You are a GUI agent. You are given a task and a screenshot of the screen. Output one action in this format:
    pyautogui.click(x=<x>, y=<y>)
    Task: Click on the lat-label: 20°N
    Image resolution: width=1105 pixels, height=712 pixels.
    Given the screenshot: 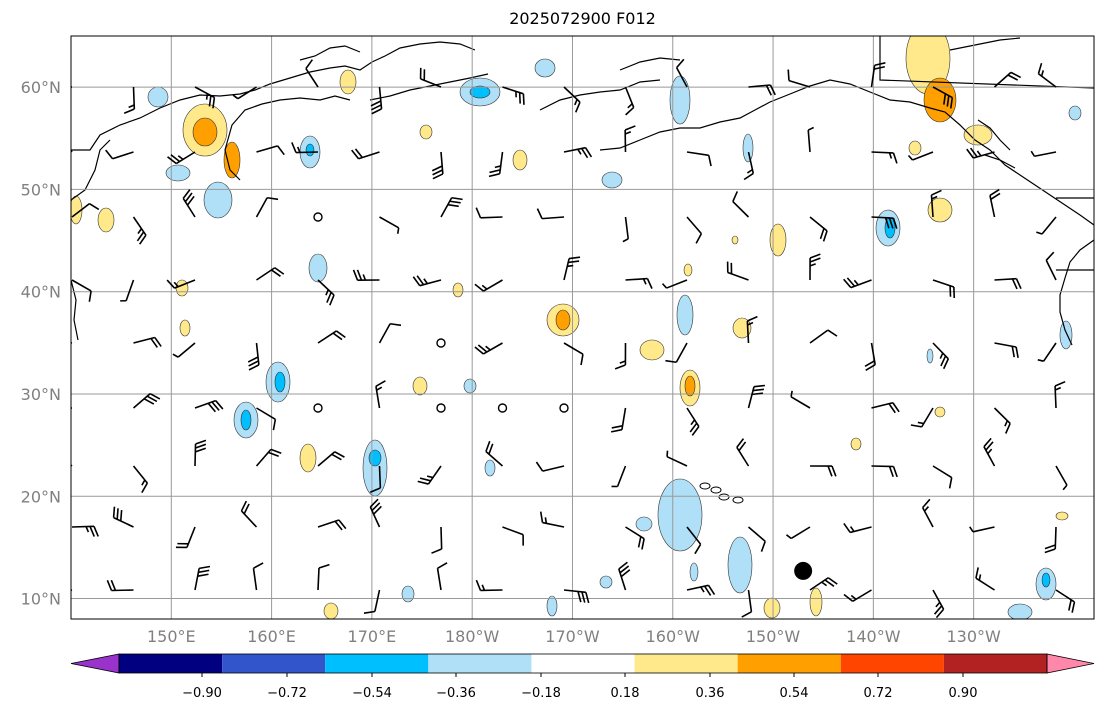 What is the action you would take?
    pyautogui.click(x=41, y=496)
    